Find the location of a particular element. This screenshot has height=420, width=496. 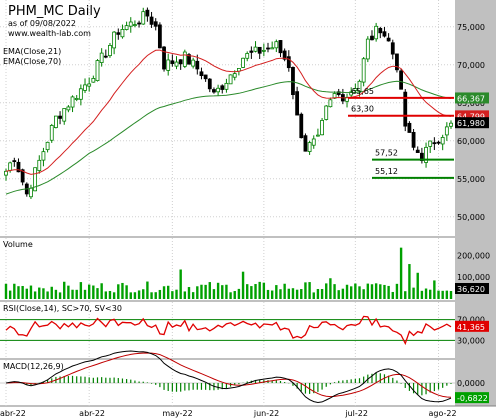

ema70-legend: EMA(Close,70) is located at coordinates (32, 61).